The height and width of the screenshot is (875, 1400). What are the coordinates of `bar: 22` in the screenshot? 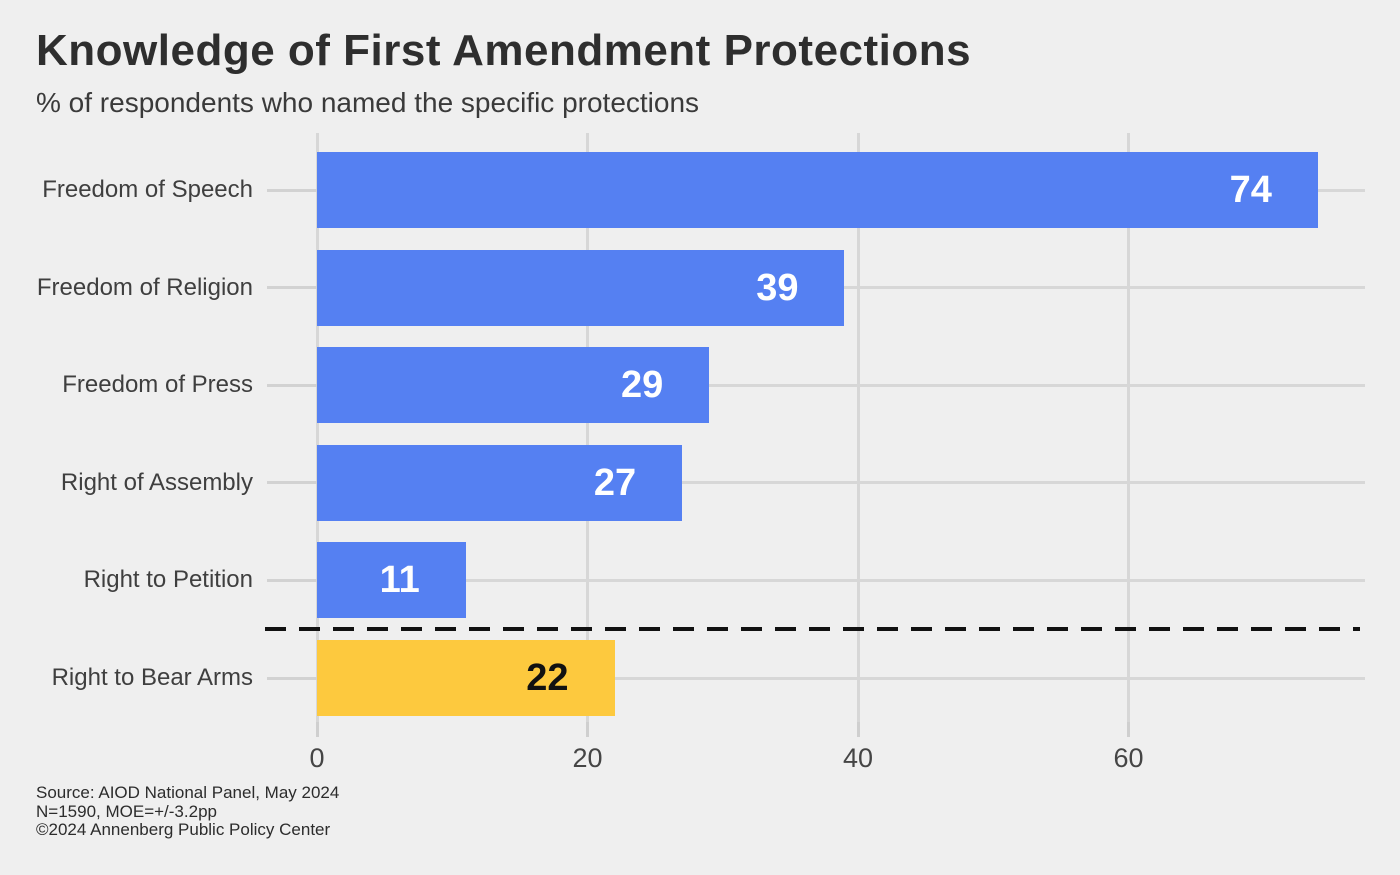 It's located at (466, 678).